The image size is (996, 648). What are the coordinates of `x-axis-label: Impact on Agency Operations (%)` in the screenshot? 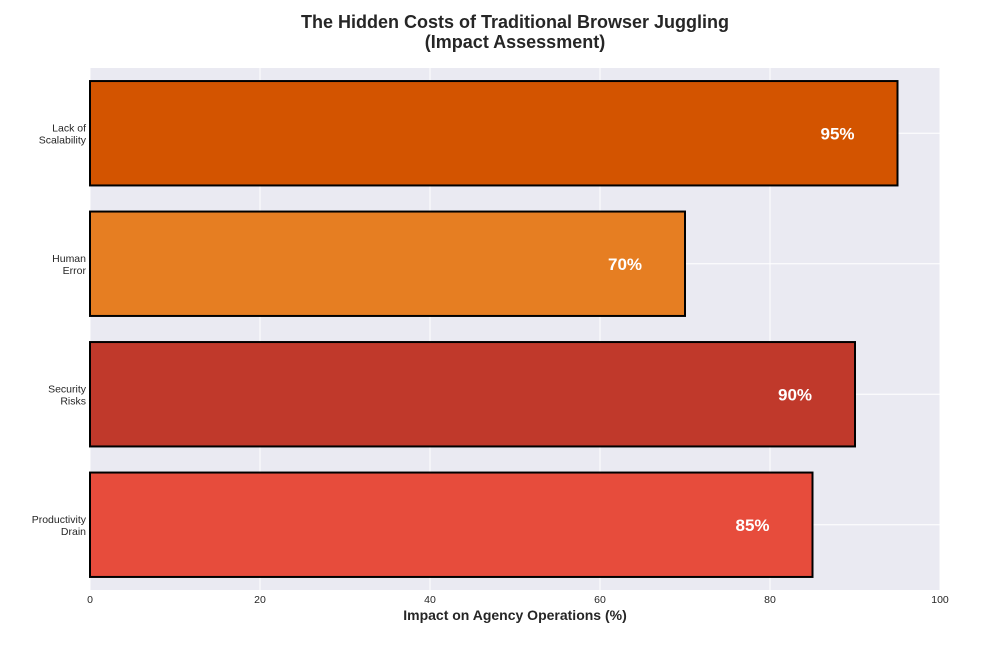 It's located at (515, 615).